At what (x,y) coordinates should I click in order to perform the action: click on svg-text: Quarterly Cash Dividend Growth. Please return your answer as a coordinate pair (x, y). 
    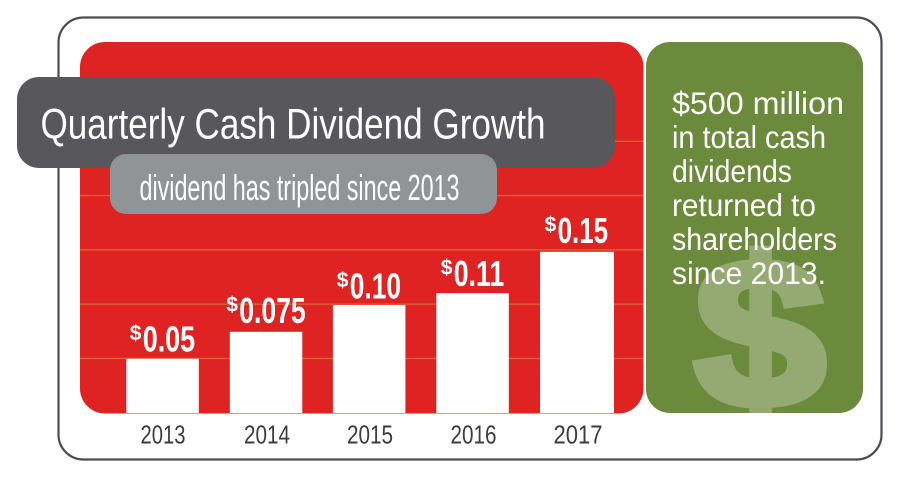
    Looking at the image, I should click on (293, 125).